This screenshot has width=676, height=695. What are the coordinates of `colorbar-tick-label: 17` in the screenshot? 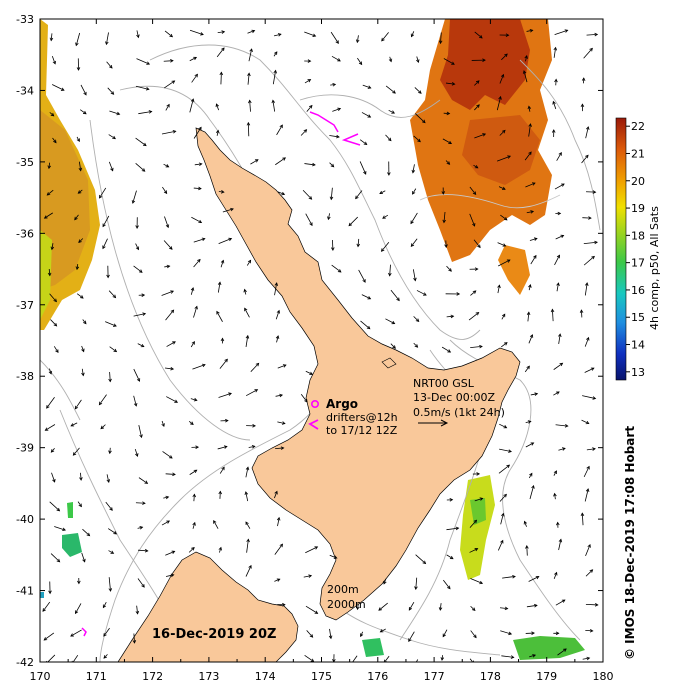 It's located at (638, 263).